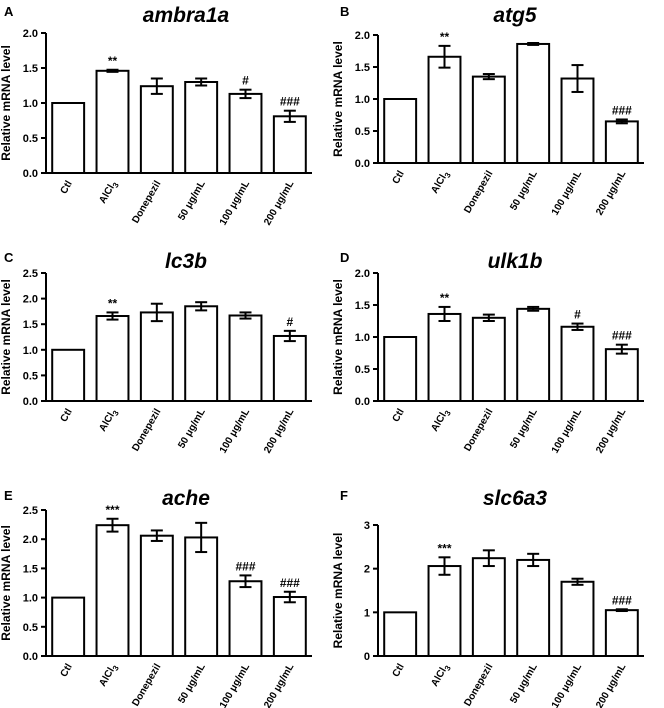 The image size is (664, 708). I want to click on y-tick-label: 3, so click(367, 526).